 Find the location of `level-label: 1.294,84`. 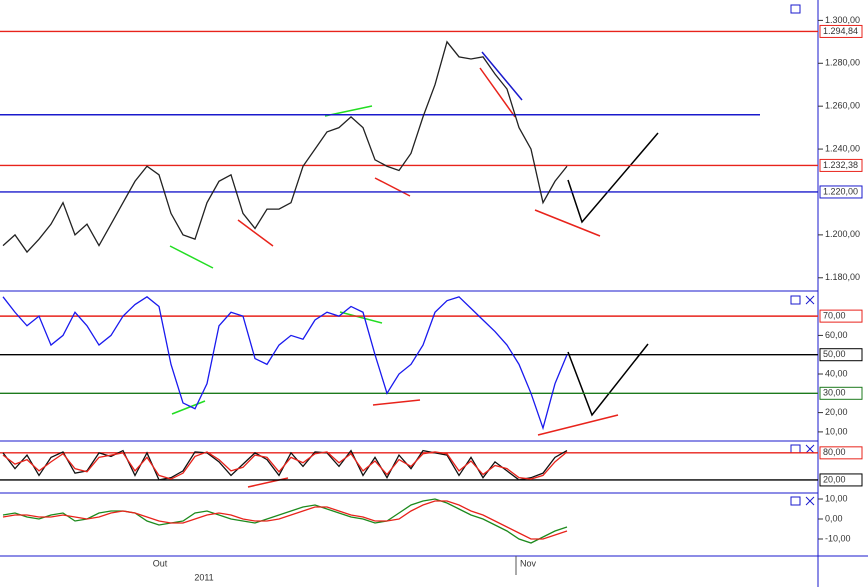

level-label: 1.294,84 is located at coordinates (840, 31).